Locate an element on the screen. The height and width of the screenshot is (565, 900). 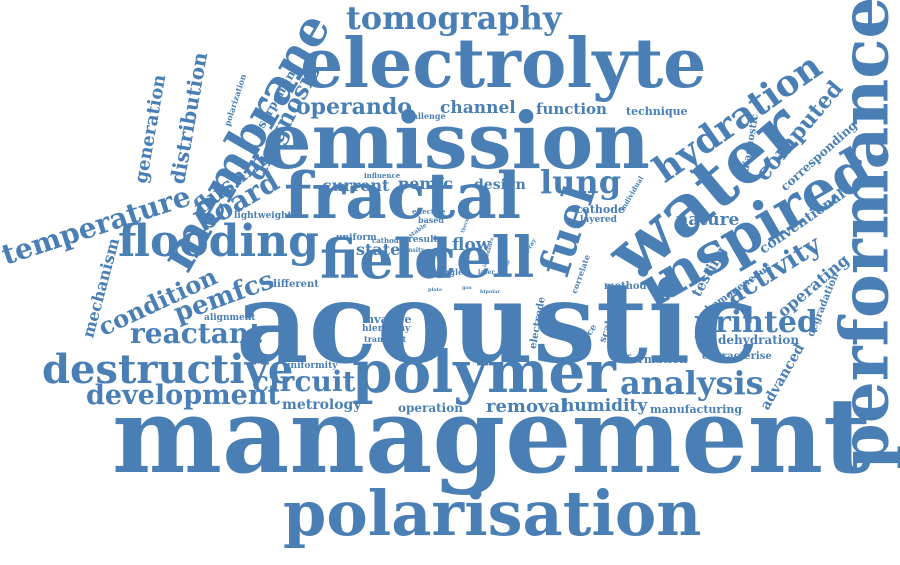
word-channel: channel is located at coordinates (478, 108).